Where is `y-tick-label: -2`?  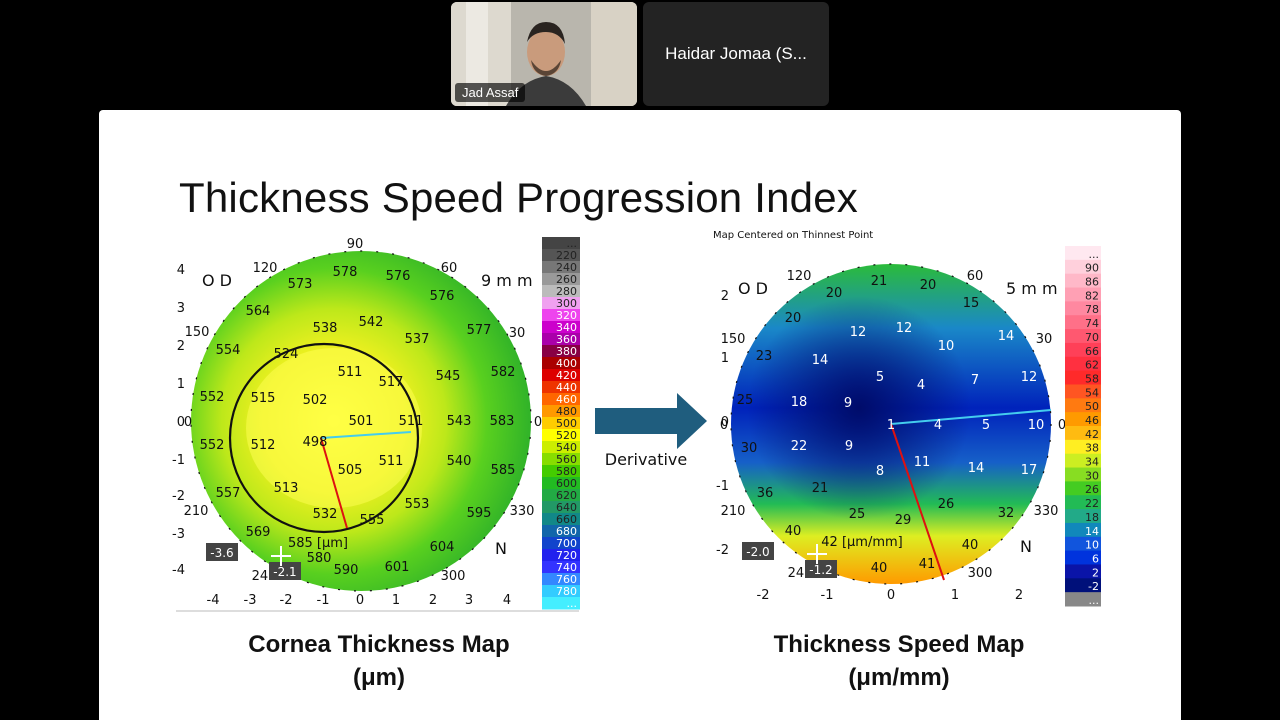 y-tick-label: -2 is located at coordinates (722, 550).